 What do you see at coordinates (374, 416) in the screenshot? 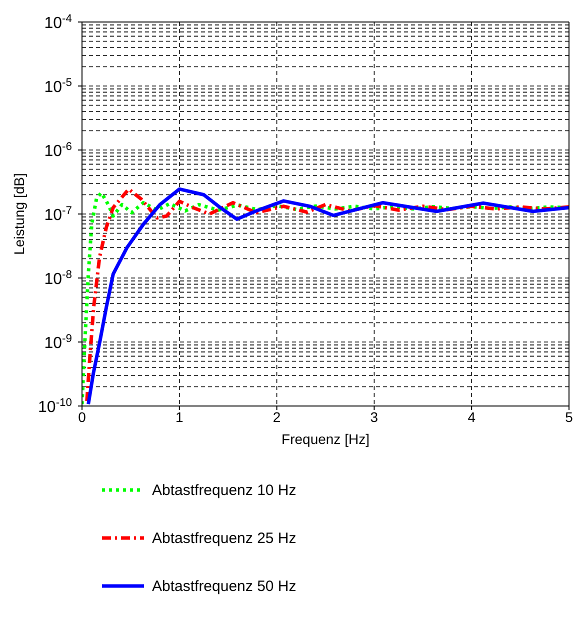
I see `x-tick-label: 3` at bounding box center [374, 416].